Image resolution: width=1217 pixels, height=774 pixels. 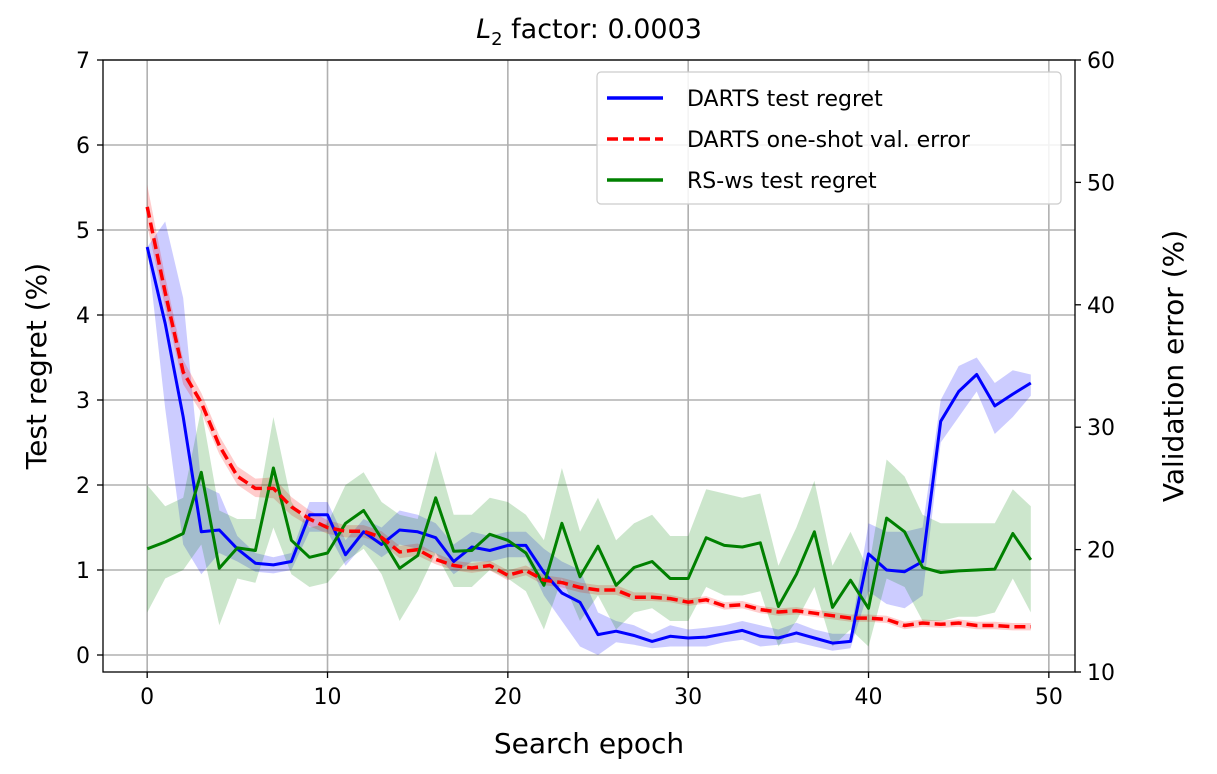 What do you see at coordinates (1101, 673) in the screenshot?
I see `y-right-tick-label: 10` at bounding box center [1101, 673].